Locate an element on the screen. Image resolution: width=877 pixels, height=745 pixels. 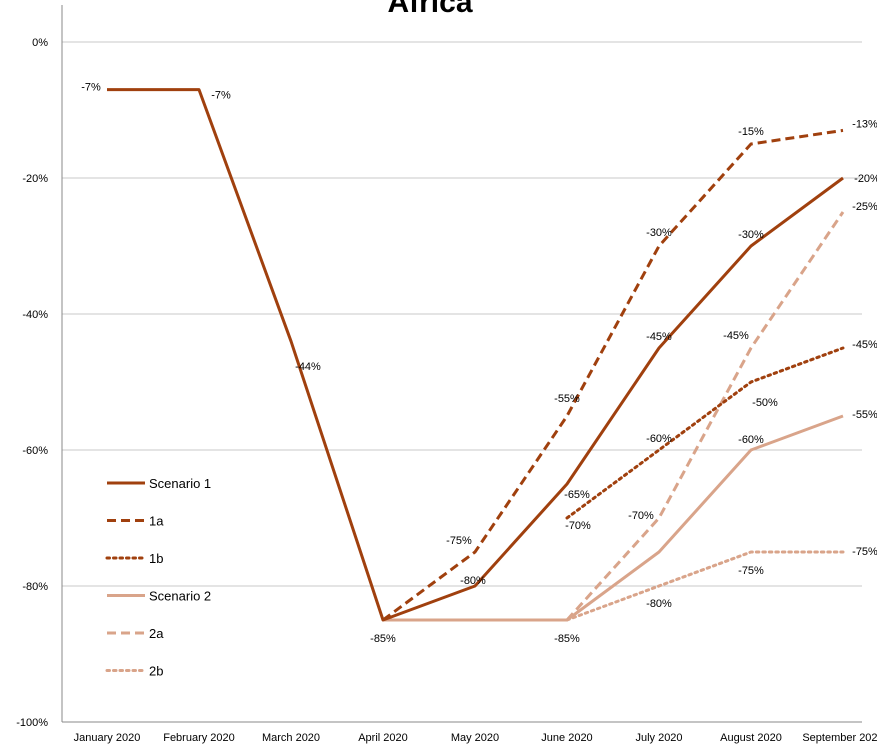
x-tick-label: July 2020 is located at coordinates (658, 738).